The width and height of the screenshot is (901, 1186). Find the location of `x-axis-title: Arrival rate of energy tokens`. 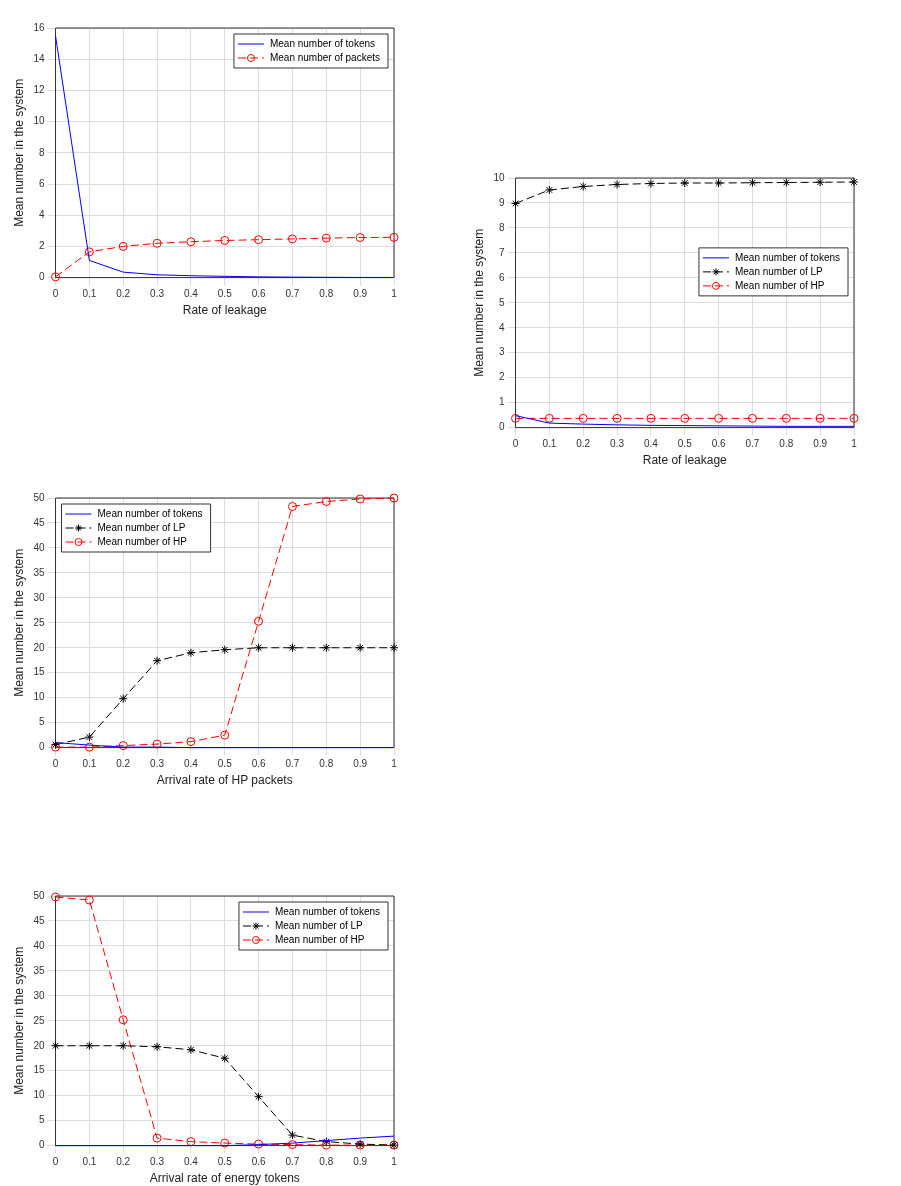

x-axis-title: Arrival rate of energy tokens is located at coordinates (224, 1178).